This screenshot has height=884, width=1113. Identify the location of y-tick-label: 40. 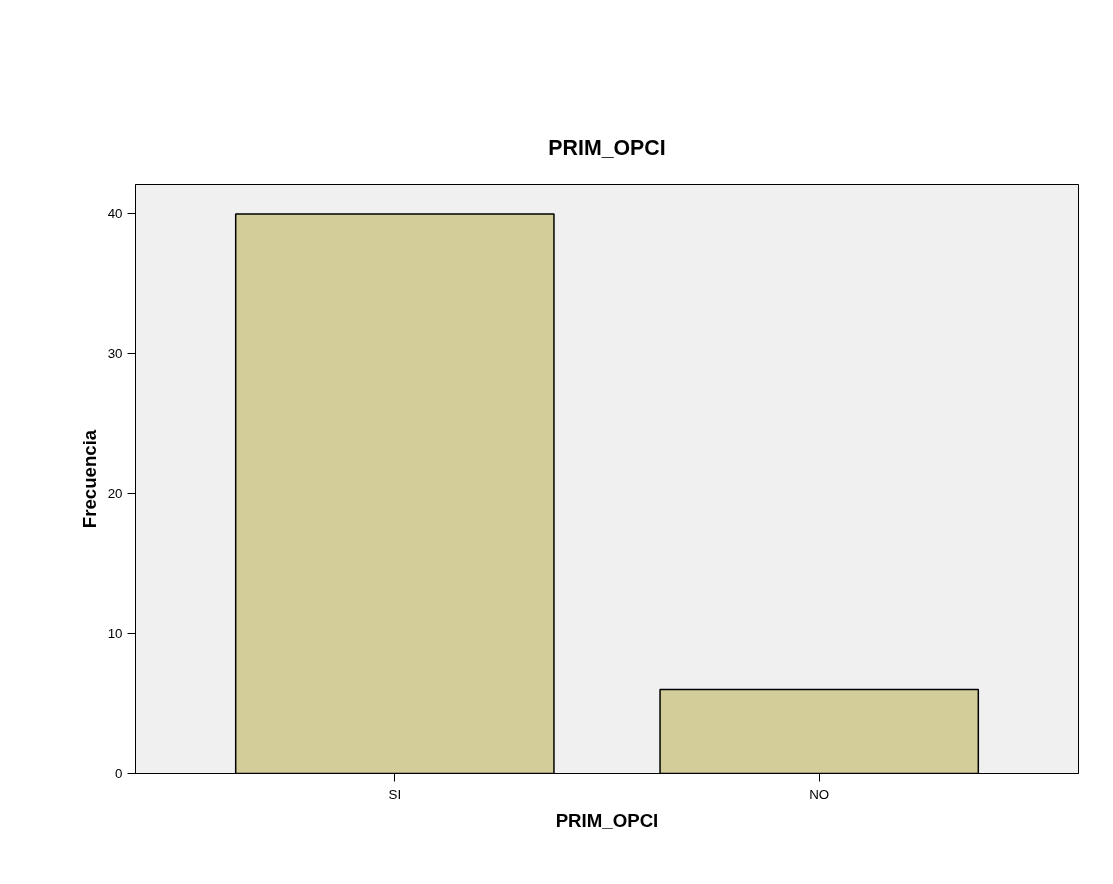
(115, 214).